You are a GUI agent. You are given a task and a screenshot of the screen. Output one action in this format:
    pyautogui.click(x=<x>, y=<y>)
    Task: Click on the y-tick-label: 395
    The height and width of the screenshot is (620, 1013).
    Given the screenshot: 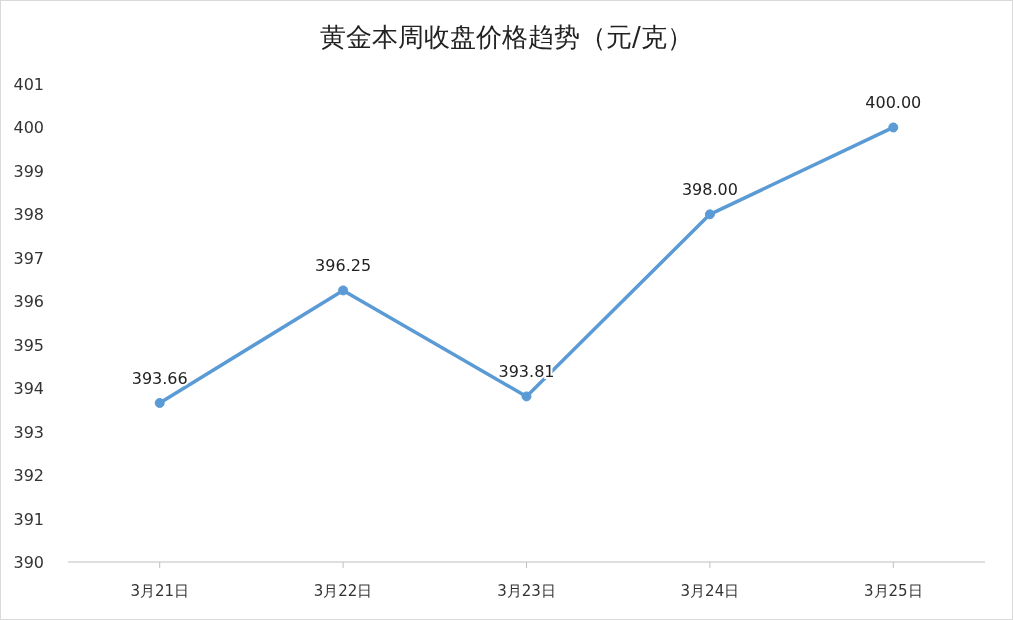 What is the action you would take?
    pyautogui.click(x=28, y=345)
    